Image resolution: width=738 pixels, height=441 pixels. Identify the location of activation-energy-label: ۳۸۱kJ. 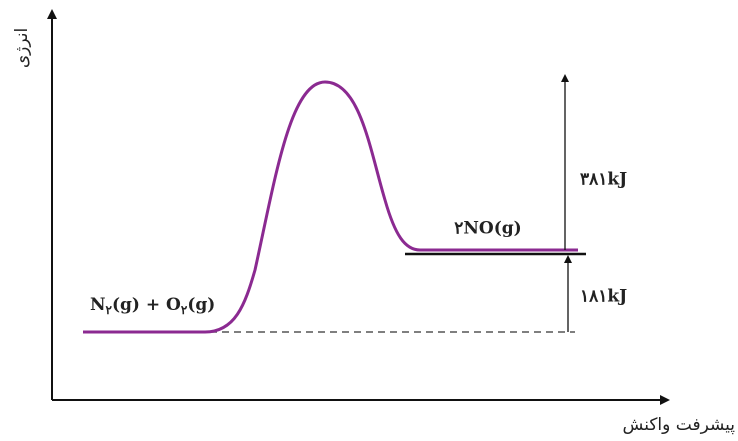
(603, 180).